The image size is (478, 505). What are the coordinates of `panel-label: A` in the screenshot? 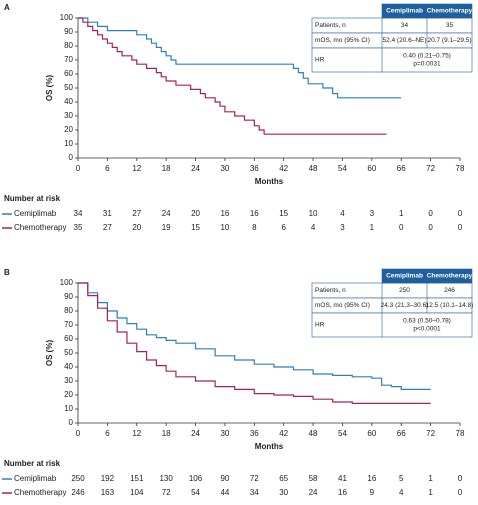 It's located at (7, 7).